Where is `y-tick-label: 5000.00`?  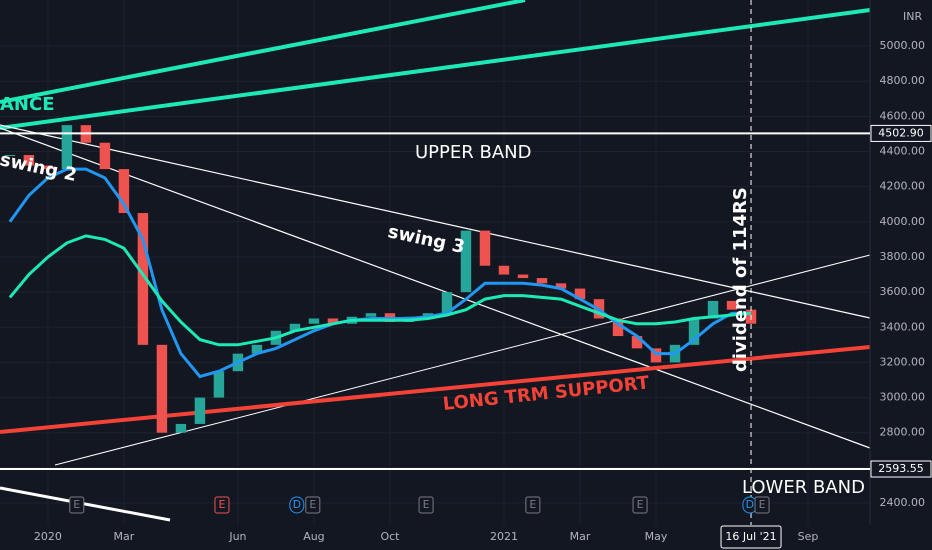 y-tick-label: 5000.00 is located at coordinates (903, 45).